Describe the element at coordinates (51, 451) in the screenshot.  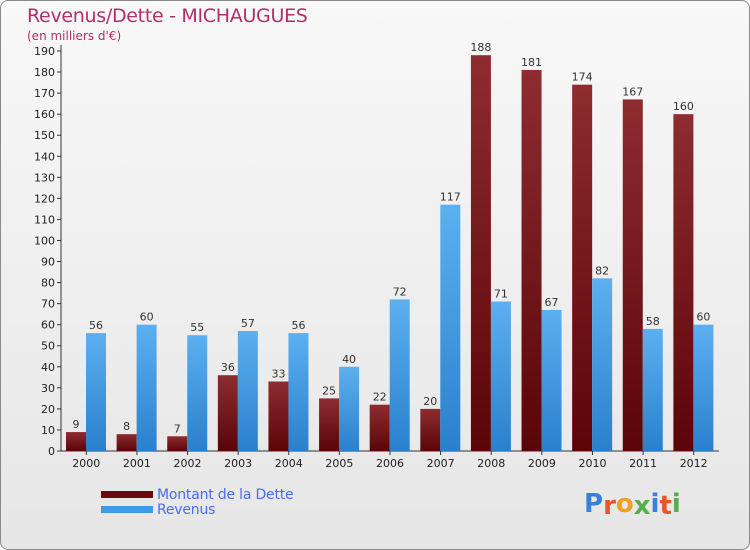
I see `y-tick-label: 0` at that location.